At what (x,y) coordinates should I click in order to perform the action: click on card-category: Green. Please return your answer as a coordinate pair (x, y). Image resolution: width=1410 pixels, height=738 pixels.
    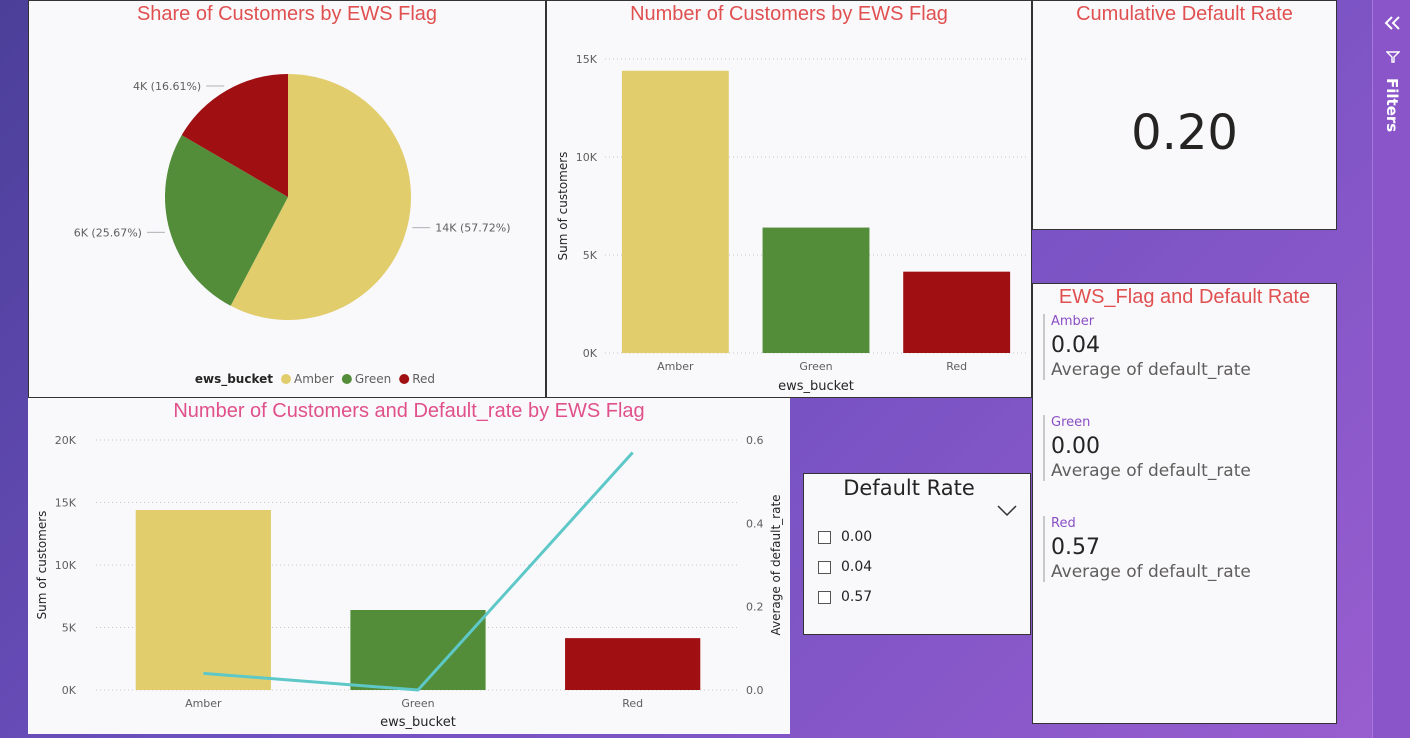
    Looking at the image, I should click on (1071, 422).